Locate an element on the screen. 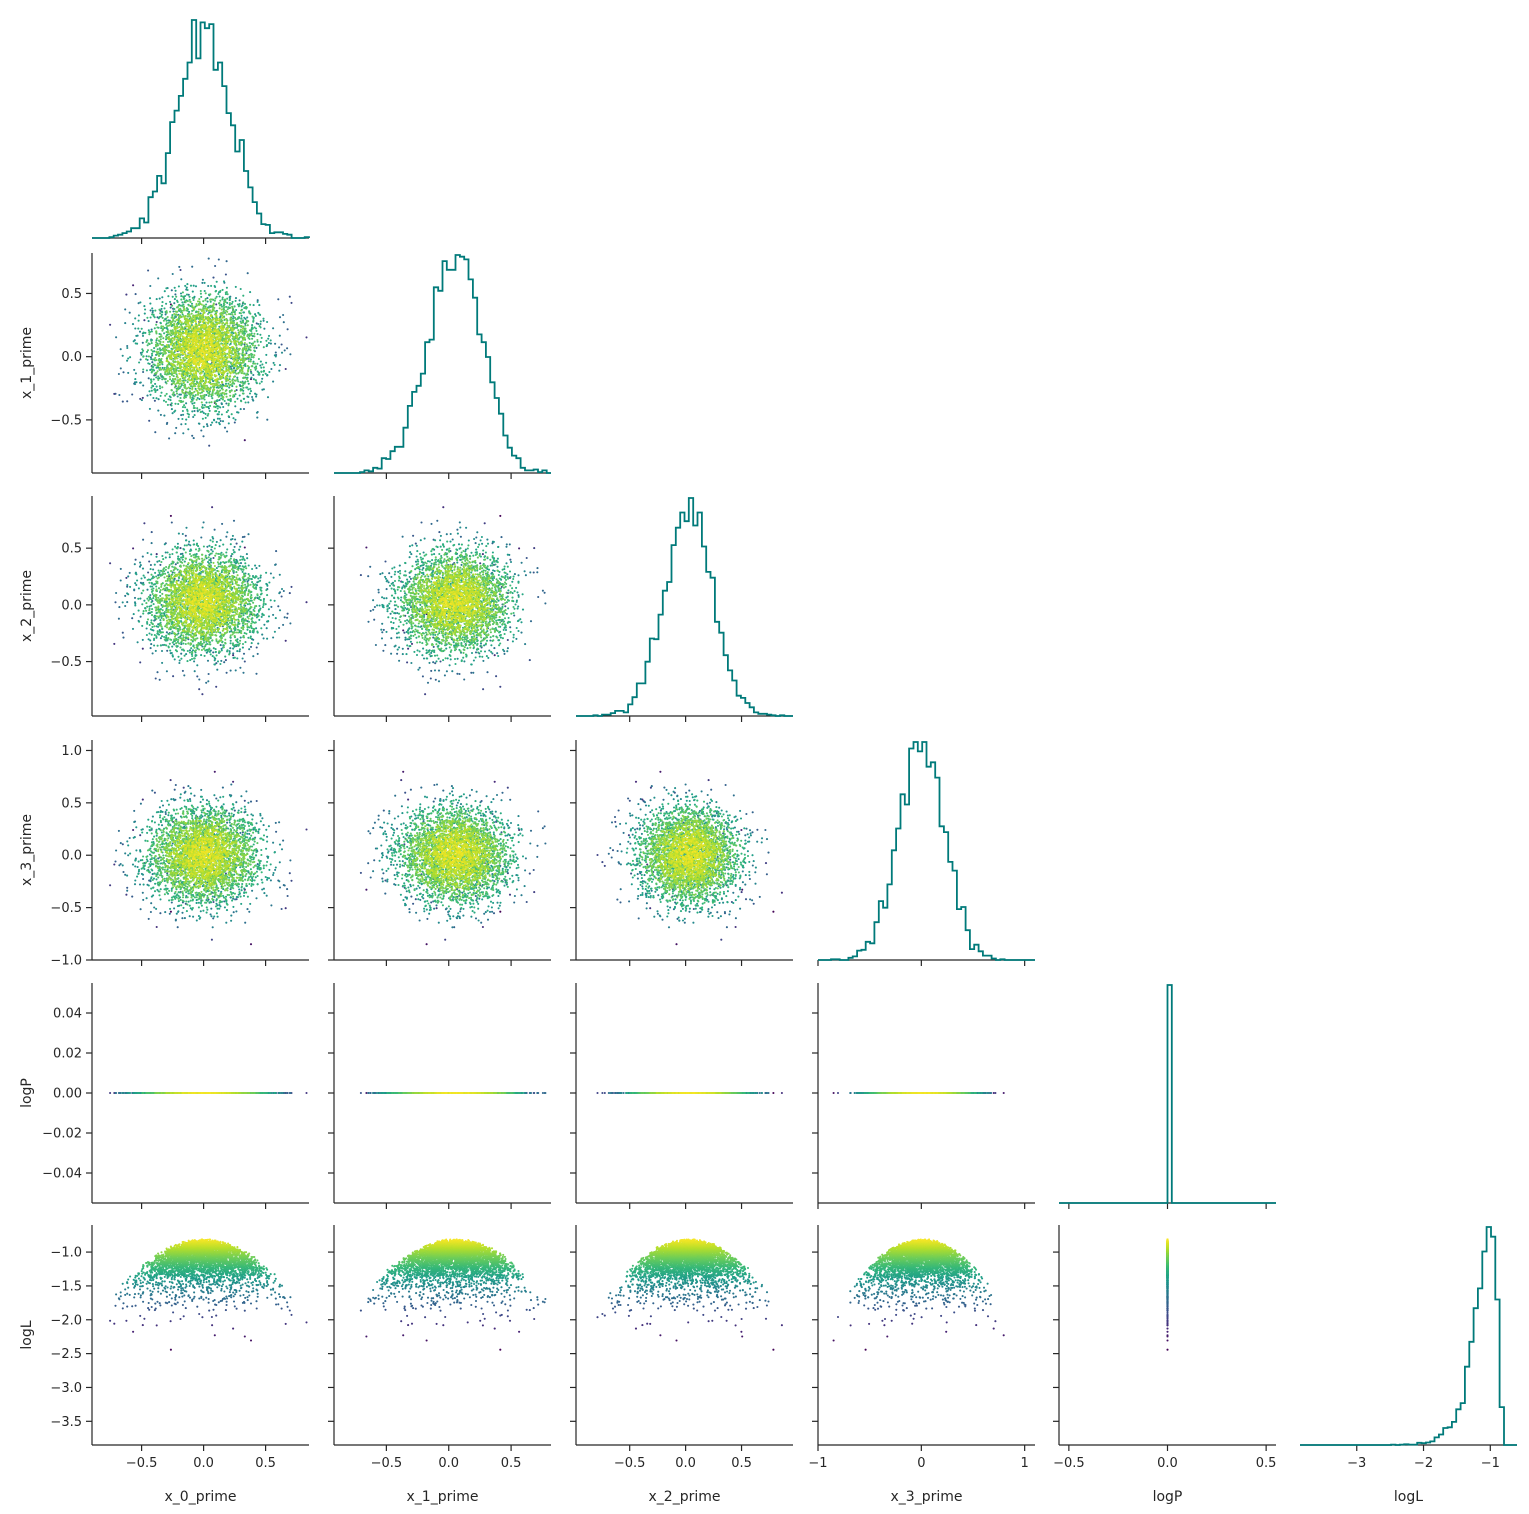 The width and height of the screenshot is (1529, 1514). y-tick-label: −0.5 is located at coordinates (66, 420).